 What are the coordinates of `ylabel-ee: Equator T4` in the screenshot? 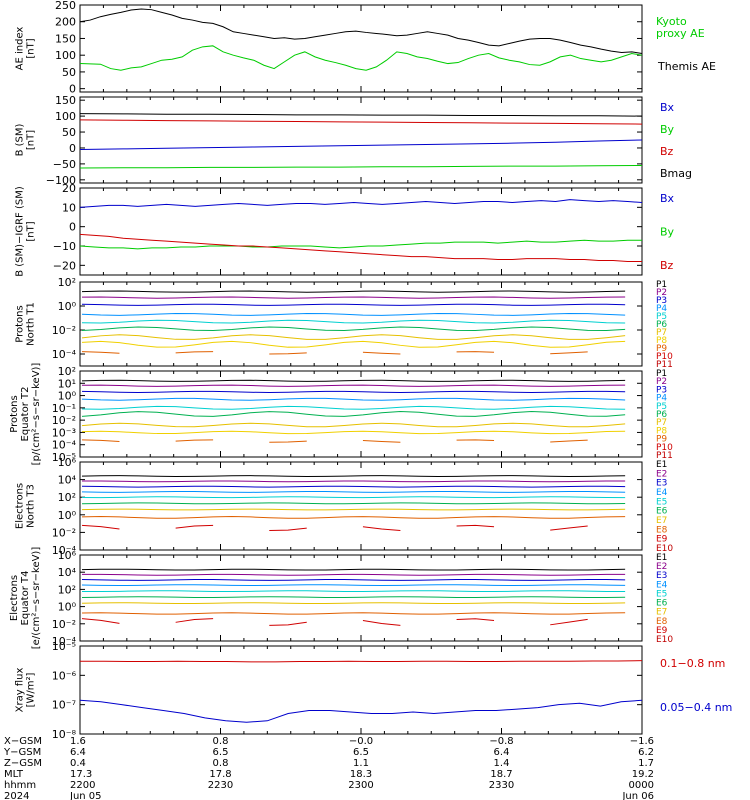 It's located at (25, 598).